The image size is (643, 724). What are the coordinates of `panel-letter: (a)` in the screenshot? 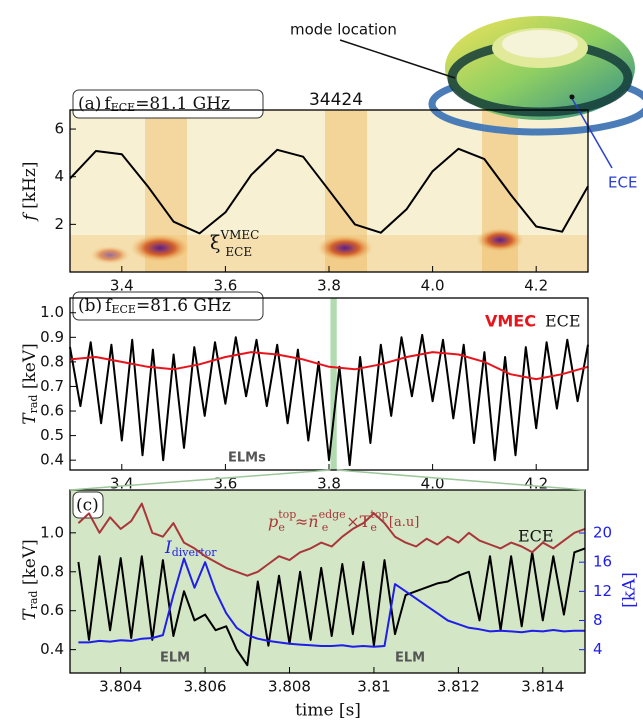 It's located at (89, 104).